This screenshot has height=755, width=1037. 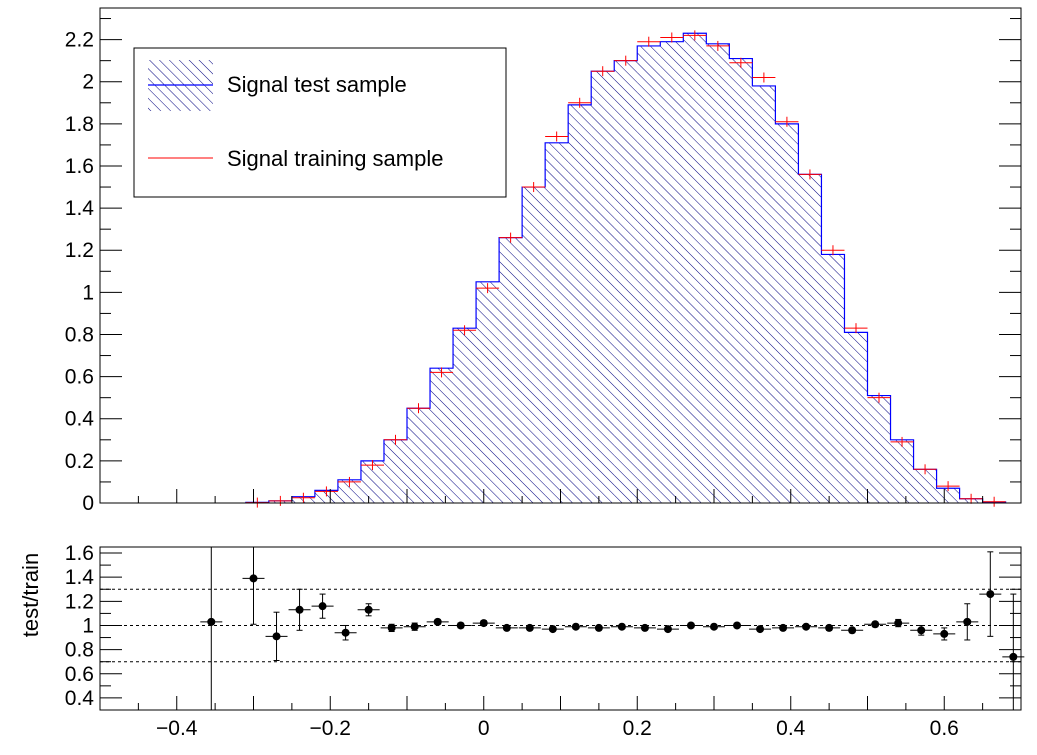 What do you see at coordinates (79, 377) in the screenshot?
I see `y-tick-label: 0.6` at bounding box center [79, 377].